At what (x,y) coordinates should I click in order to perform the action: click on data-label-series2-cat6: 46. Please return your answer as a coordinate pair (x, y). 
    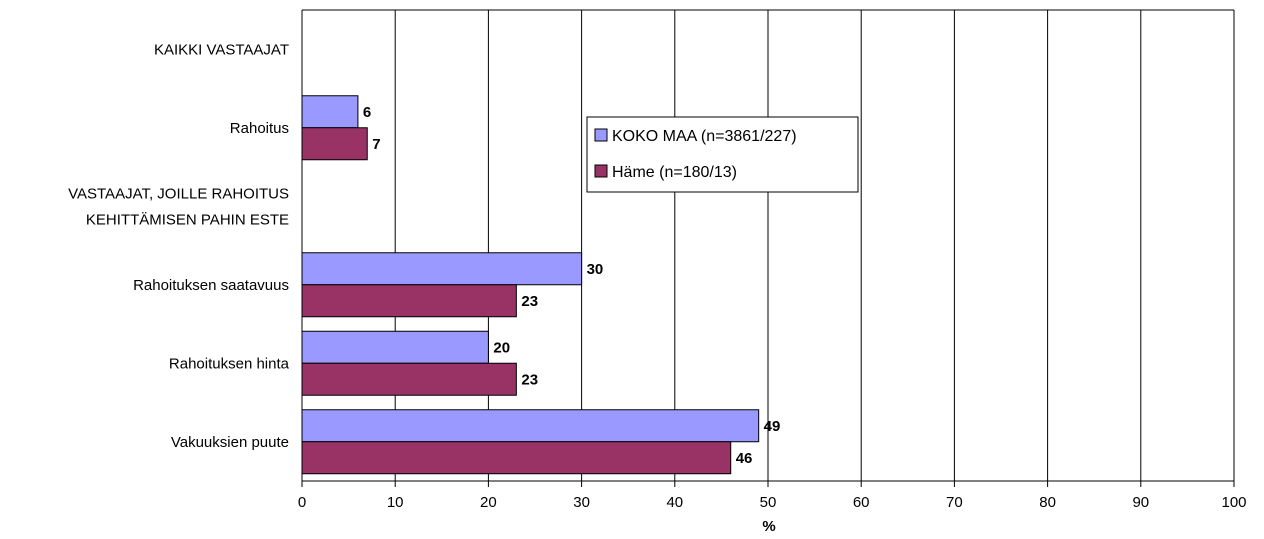
    Looking at the image, I should click on (744, 458).